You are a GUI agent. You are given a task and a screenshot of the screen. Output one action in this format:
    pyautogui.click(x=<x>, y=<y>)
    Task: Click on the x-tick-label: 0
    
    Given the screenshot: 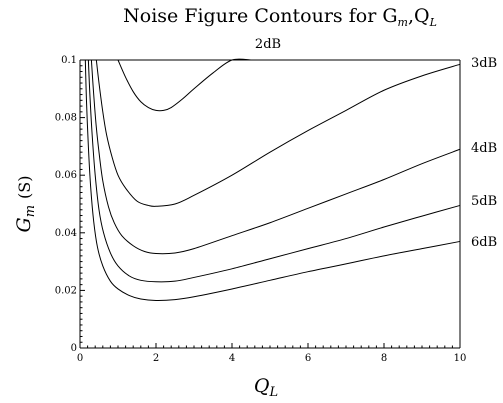 What is the action you would take?
    pyautogui.click(x=80, y=358)
    